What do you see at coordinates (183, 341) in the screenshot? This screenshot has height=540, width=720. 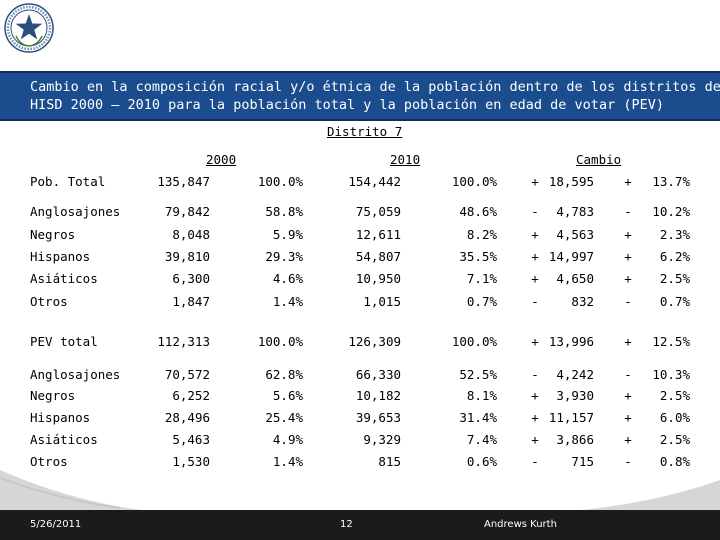 I see `cell-n2000: 112,313` at bounding box center [183, 341].